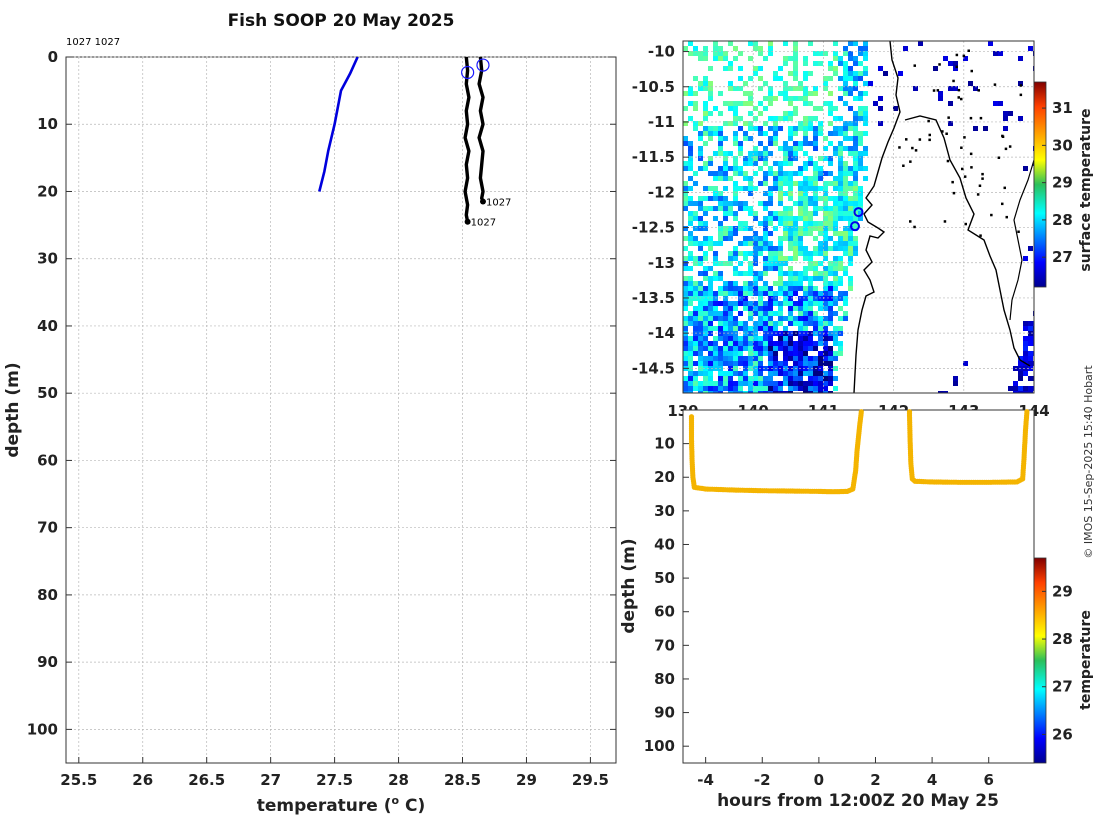 The height and width of the screenshot is (820, 1100). What do you see at coordinates (1062, 687) in the screenshot?
I see `temperature-colorbar-tick-label: 27` at bounding box center [1062, 687].